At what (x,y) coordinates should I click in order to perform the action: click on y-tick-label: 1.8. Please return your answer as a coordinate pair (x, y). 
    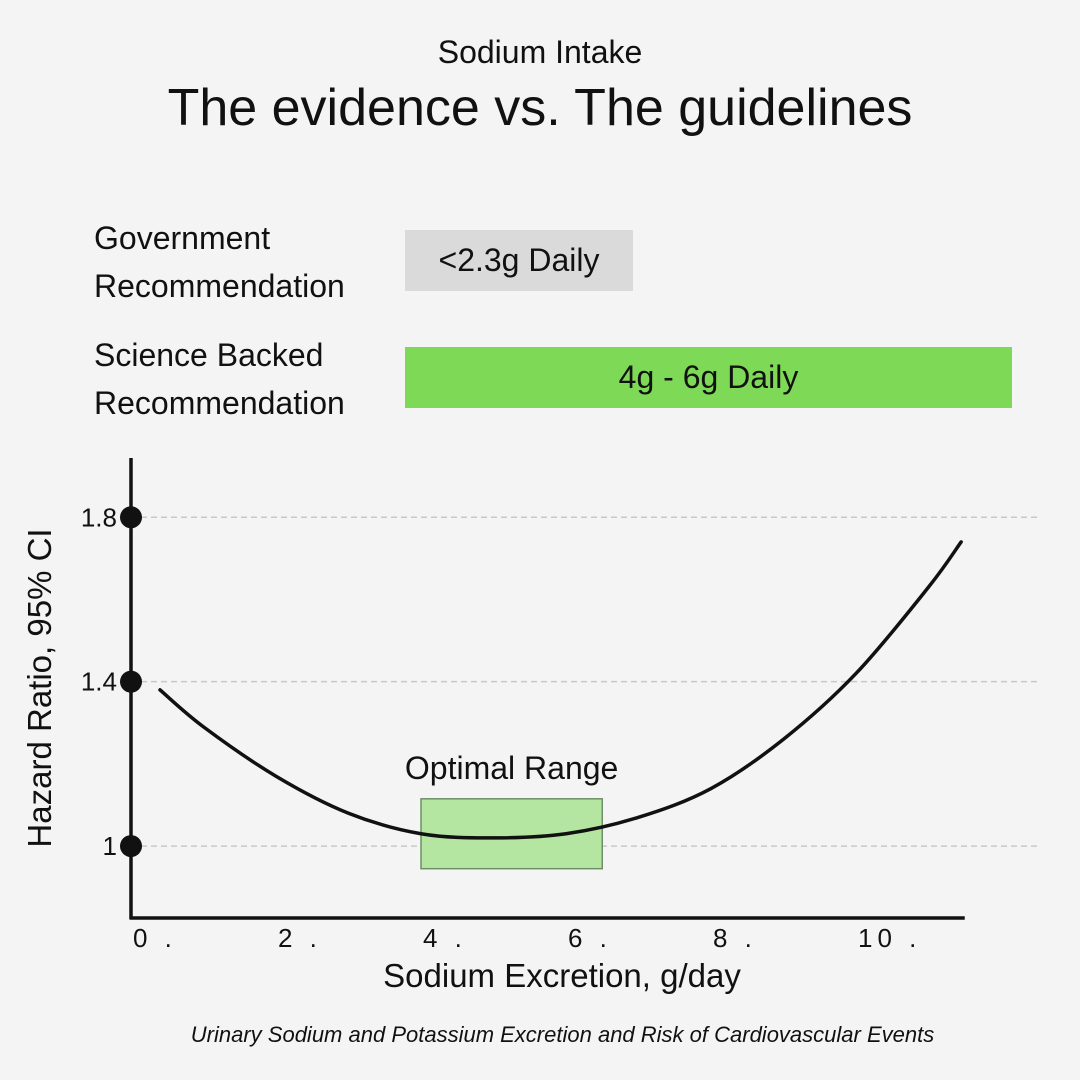
    Looking at the image, I should click on (99, 517).